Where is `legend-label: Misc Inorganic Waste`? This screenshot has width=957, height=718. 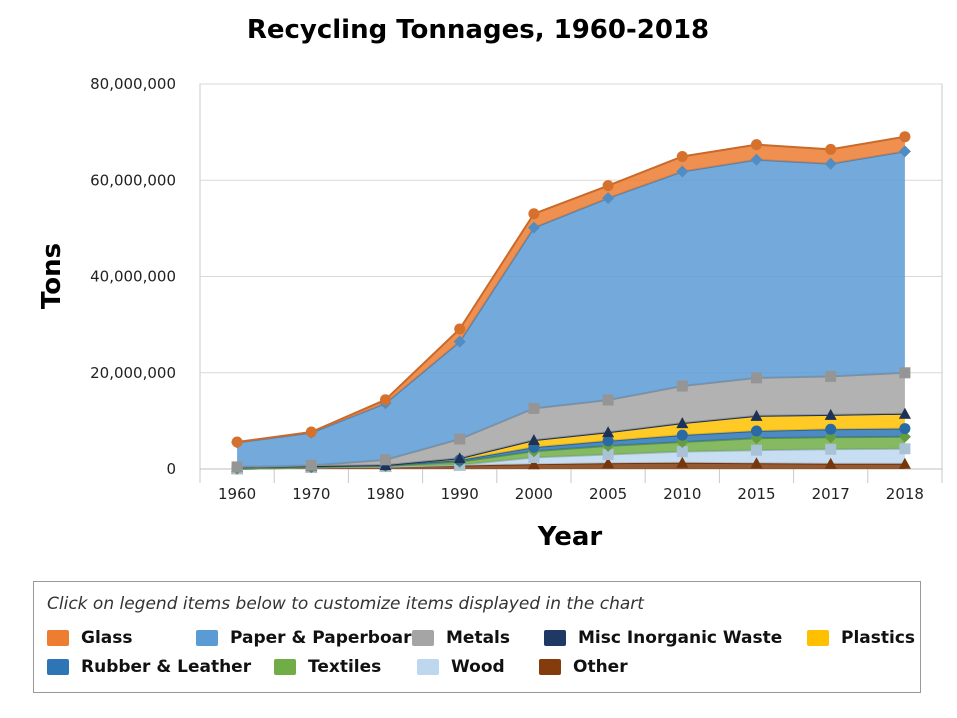 legend-label: Misc Inorganic Waste is located at coordinates (680, 638).